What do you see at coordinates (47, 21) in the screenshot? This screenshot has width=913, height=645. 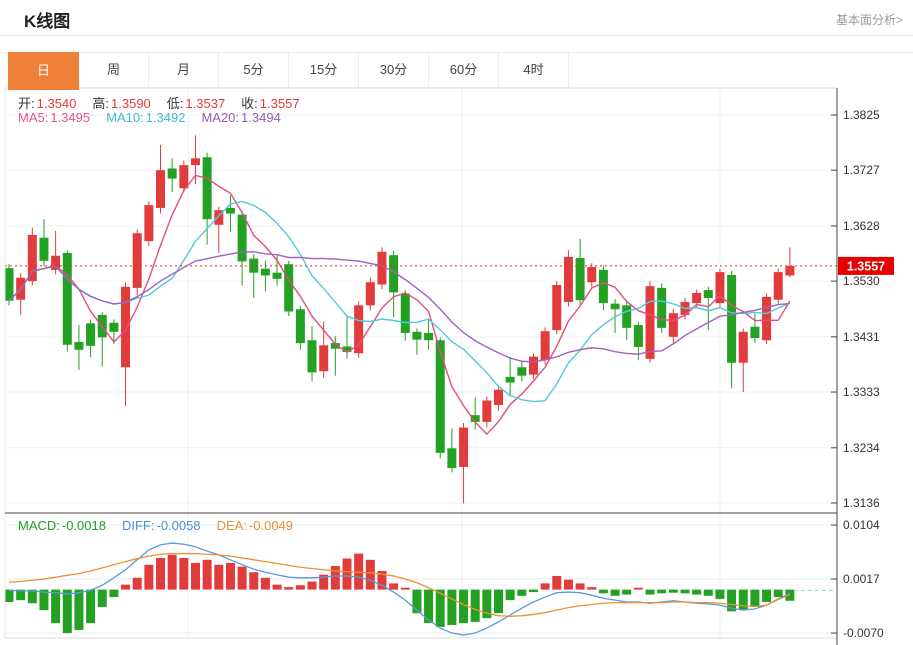 I see `page-title: K线图` at bounding box center [47, 21].